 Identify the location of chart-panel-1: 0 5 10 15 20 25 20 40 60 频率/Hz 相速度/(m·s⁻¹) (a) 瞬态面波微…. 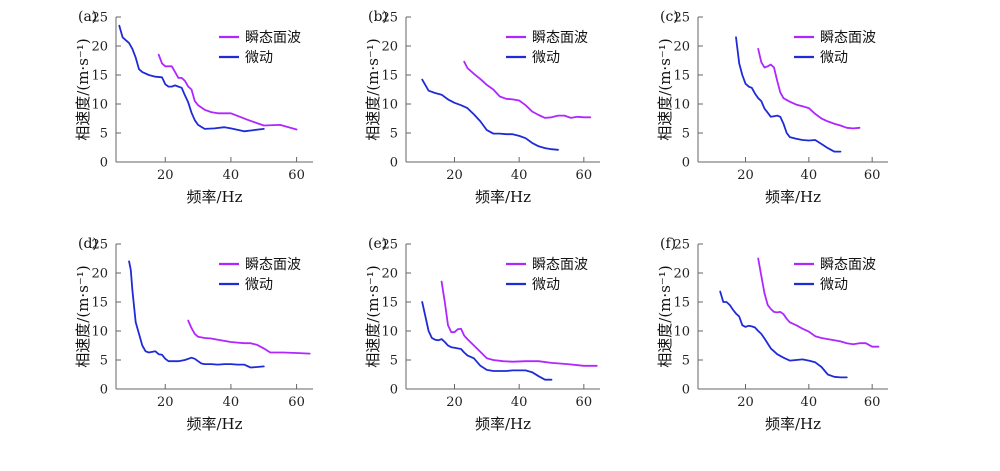
(193, 107).